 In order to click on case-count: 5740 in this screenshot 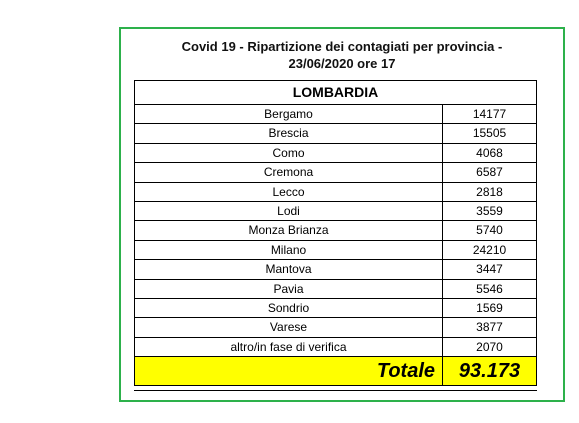, I will do `click(489, 230)`.